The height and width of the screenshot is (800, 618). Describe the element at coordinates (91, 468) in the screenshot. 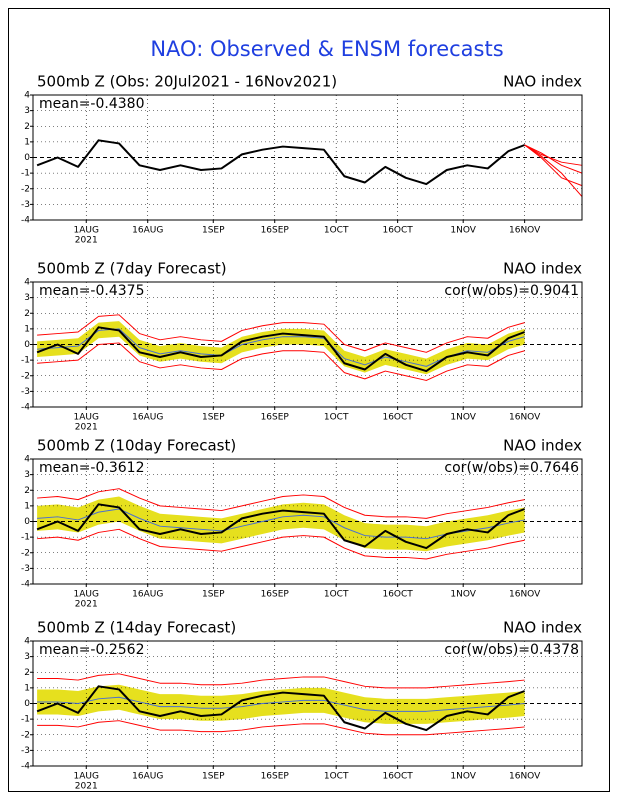

I see `annotation: mean=-0.3612` at that location.